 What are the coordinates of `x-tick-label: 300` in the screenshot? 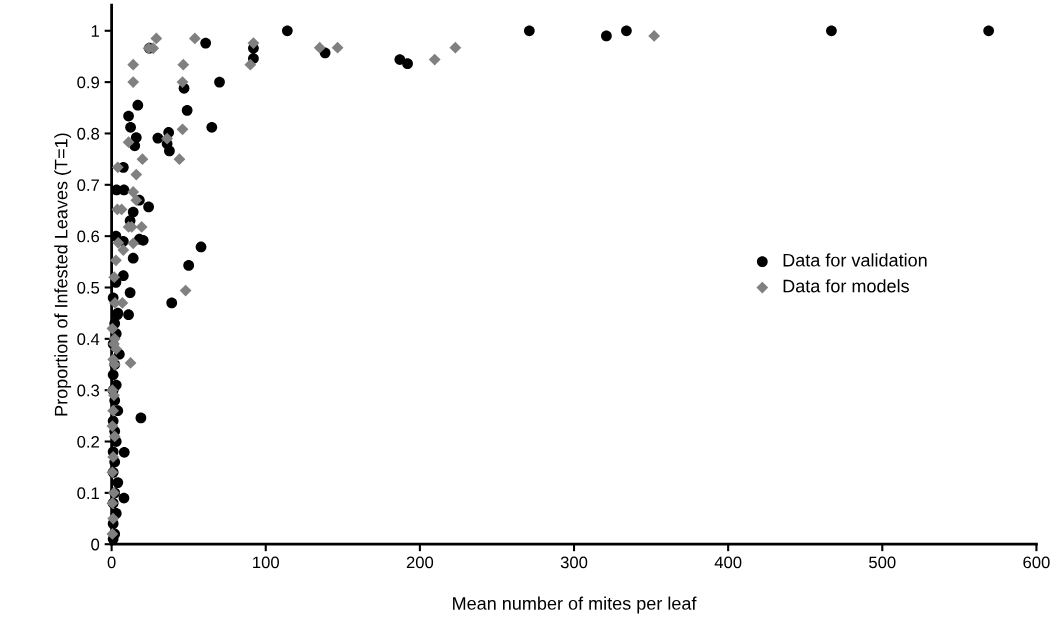 It's located at (574, 562).